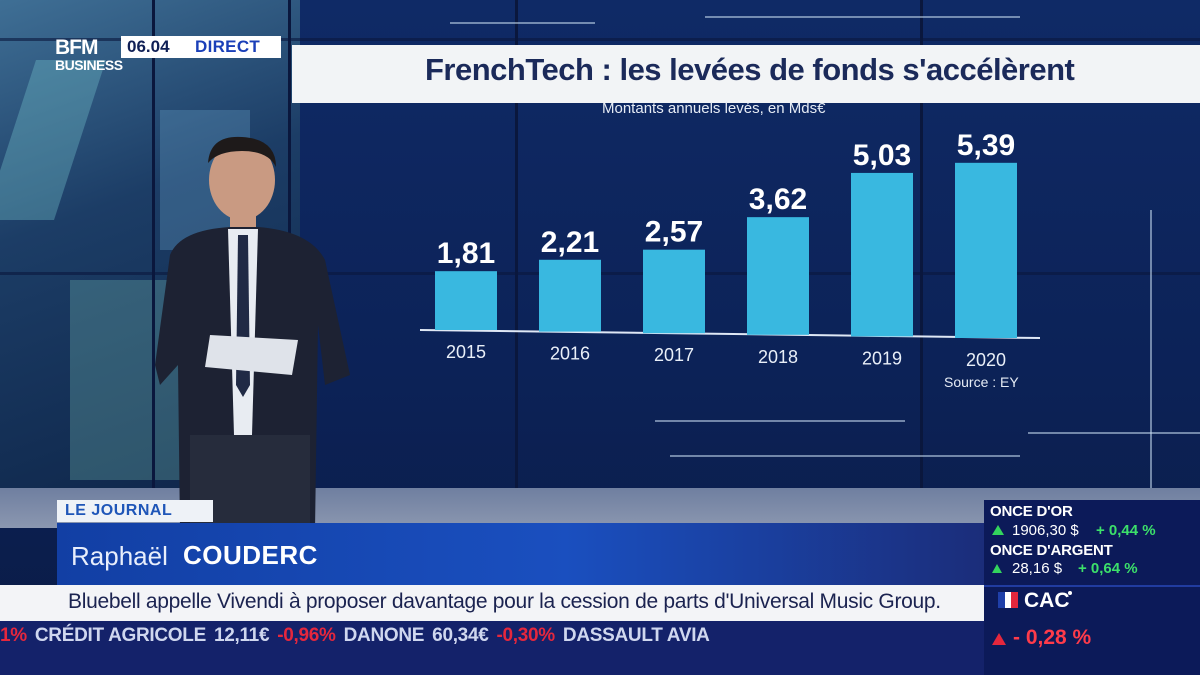 The image size is (1200, 675). What do you see at coordinates (998, 530) in the screenshot?
I see `gold-up-arrow-icon` at bounding box center [998, 530].